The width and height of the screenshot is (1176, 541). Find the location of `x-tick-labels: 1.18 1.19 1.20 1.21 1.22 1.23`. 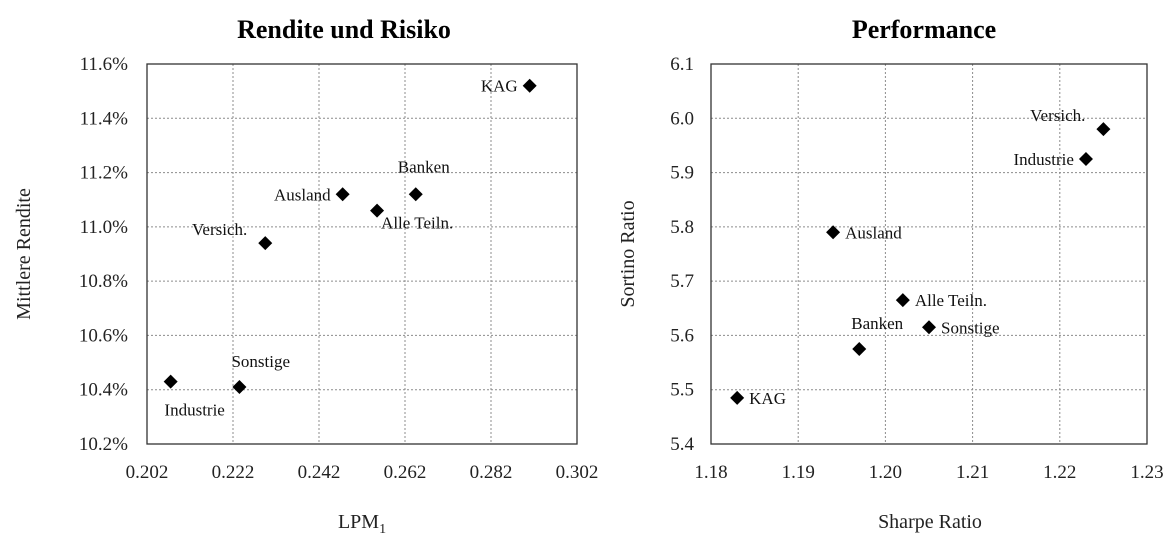

x-tick-labels: 1.18 1.19 1.20 1.21 1.22 1.23 is located at coordinates (928, 472).